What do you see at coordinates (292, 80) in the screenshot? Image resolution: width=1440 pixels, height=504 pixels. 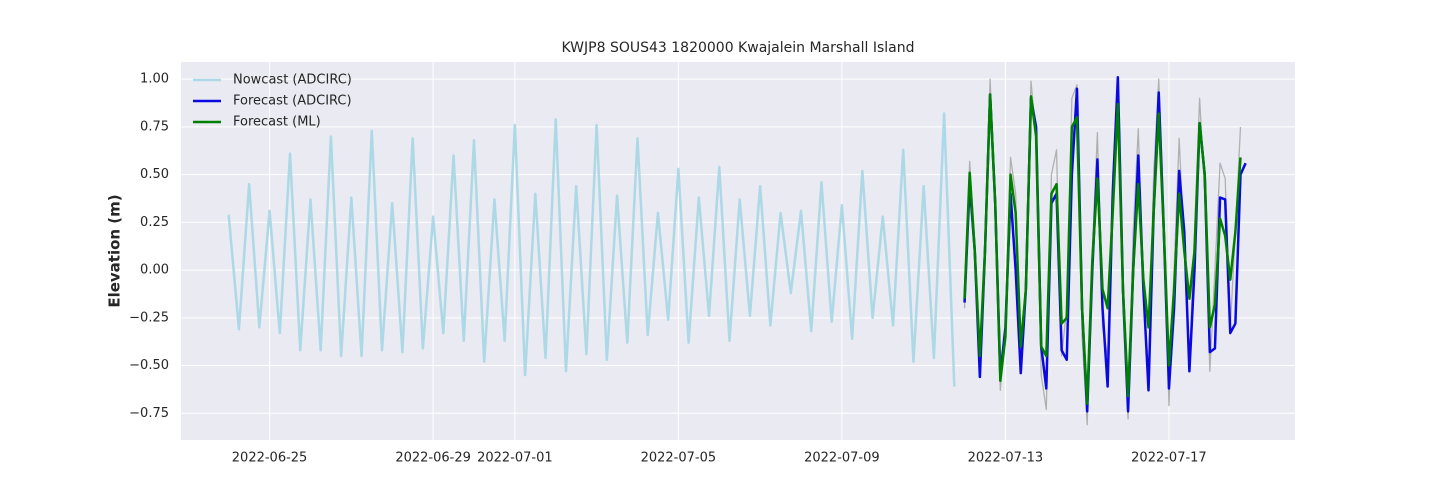 I see `legend-label: Nowcast (ADCIRC)` at bounding box center [292, 80].